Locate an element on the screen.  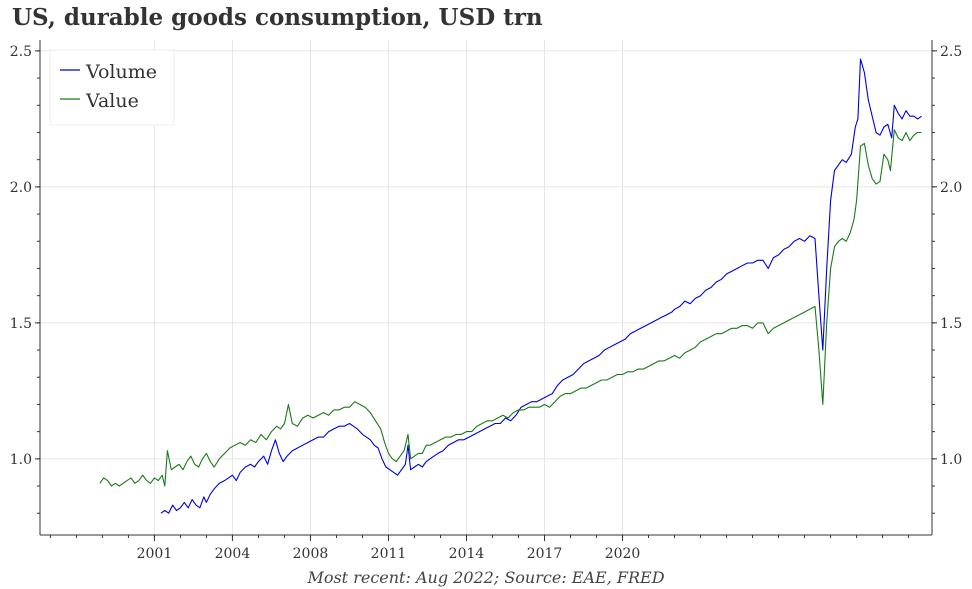
y-tick-label-right: 1.5 is located at coordinates (951, 324).